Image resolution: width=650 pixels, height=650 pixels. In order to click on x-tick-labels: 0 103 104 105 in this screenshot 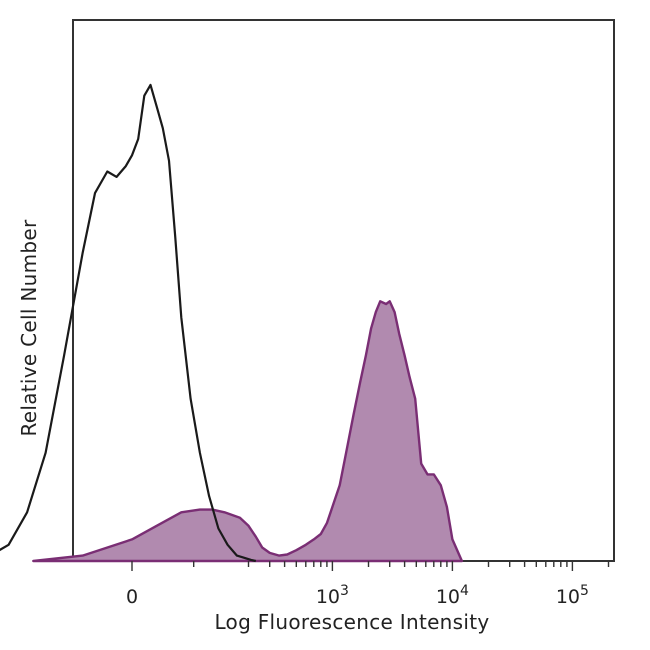, I will do `click(357, 595)`.